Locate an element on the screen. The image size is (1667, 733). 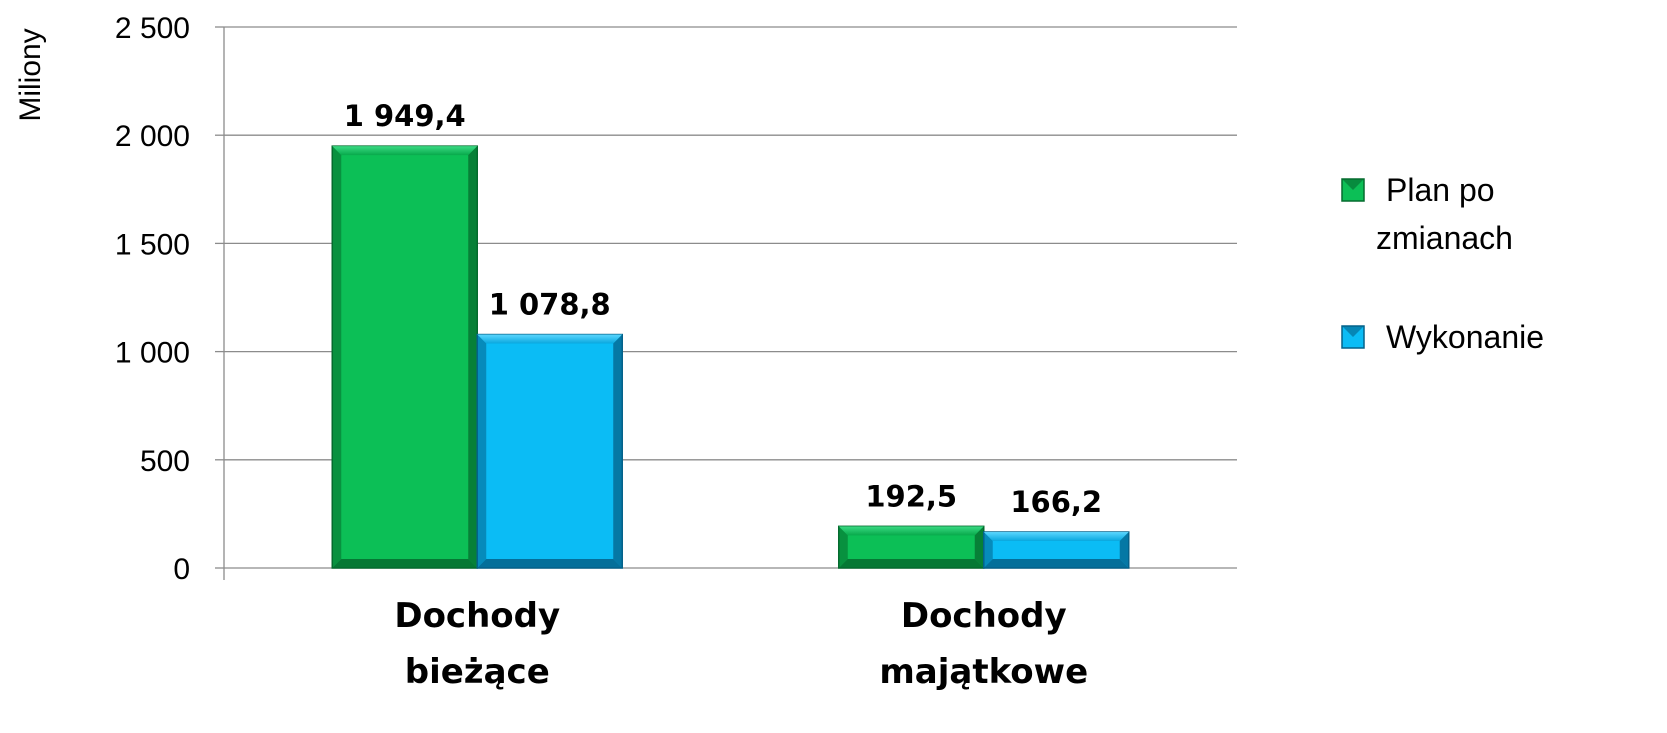
legend: Plan po zmianach Wykonanie is located at coordinates (1442, 263).